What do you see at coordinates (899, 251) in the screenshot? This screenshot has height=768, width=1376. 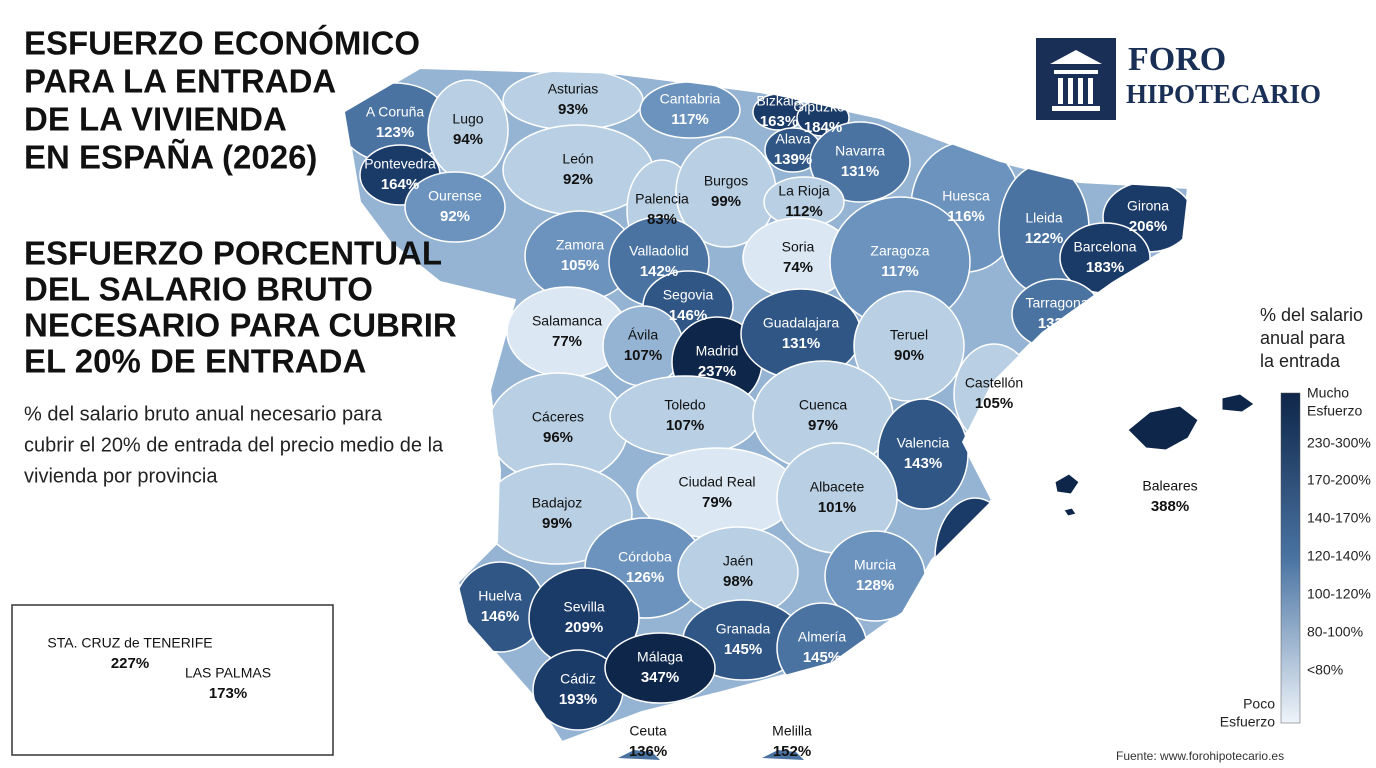 I see `province-name: Zaragoza` at bounding box center [899, 251].